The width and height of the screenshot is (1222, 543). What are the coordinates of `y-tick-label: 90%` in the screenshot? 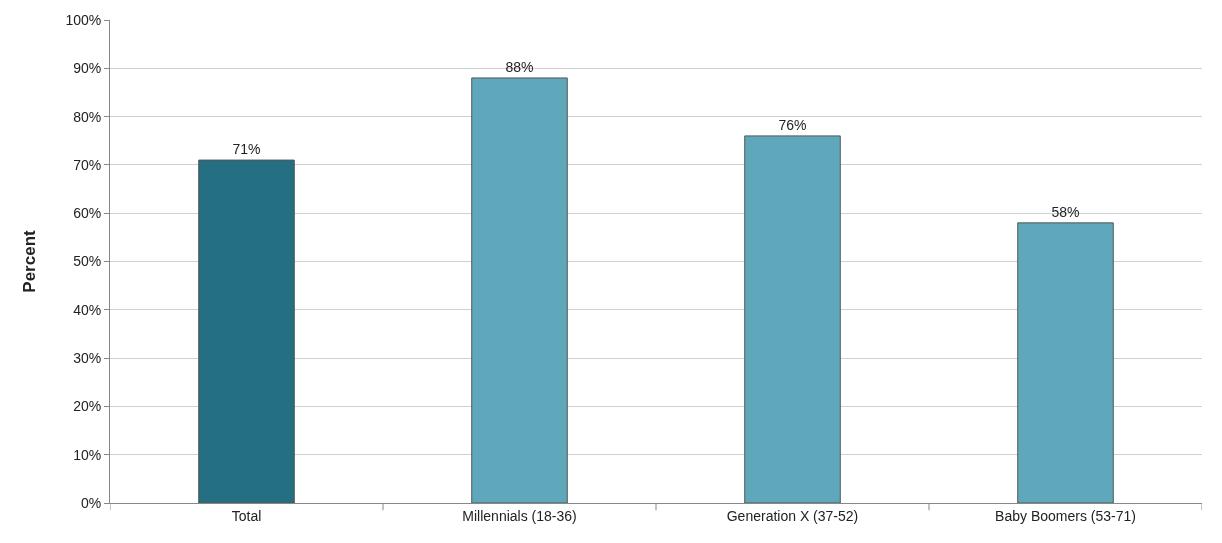 It's located at (87, 68).